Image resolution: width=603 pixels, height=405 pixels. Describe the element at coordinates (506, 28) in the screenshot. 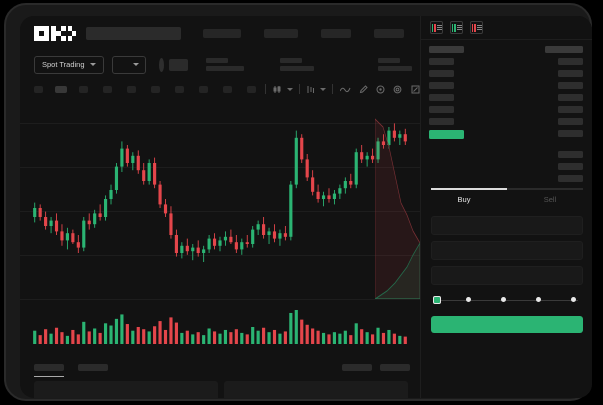

I see `order-book-header` at that location.